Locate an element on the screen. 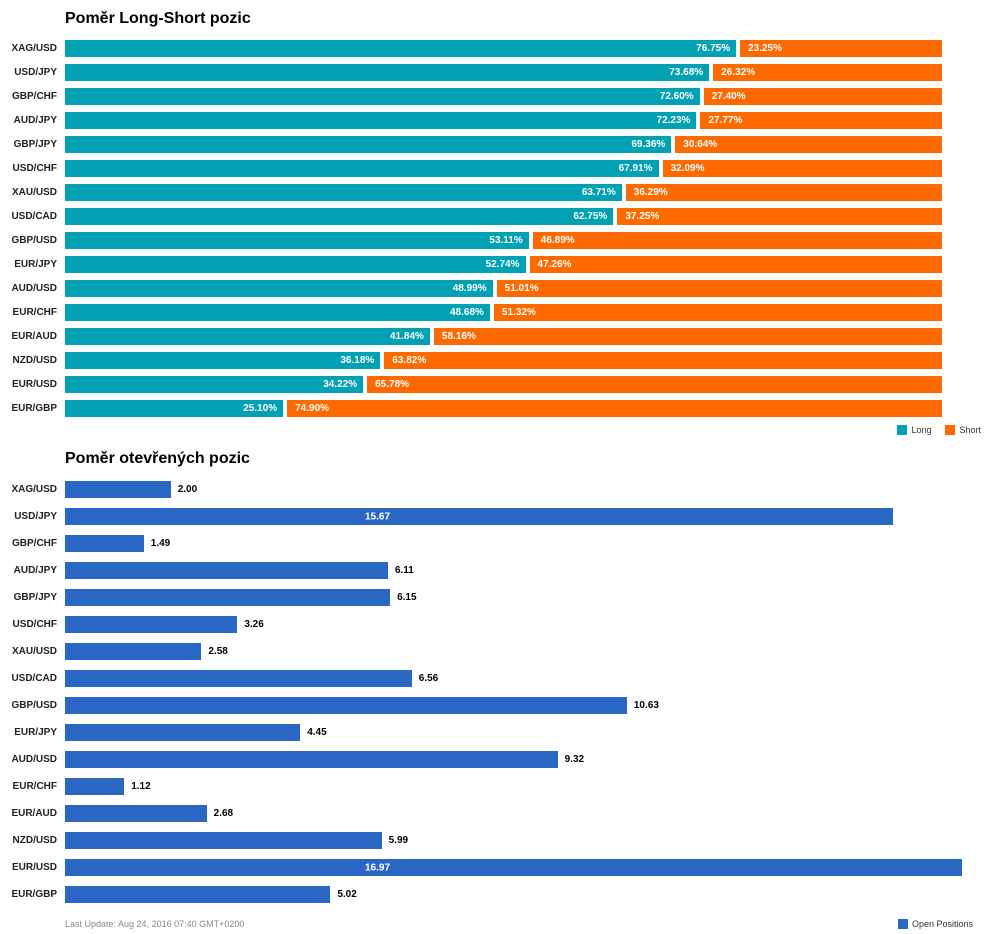 The image size is (989, 934). long-bar-segment: 48.68% is located at coordinates (277, 312).